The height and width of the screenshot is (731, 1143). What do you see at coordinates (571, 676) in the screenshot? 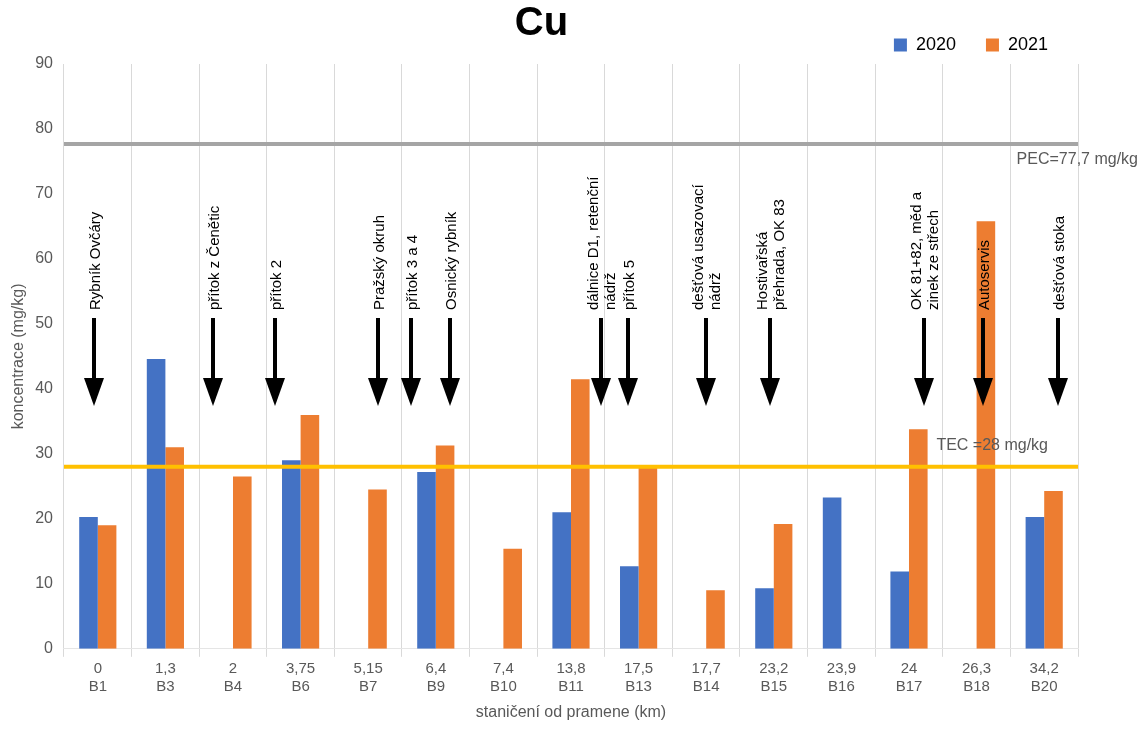
I see `x-tick-label: 13,8 B11` at bounding box center [571, 676].